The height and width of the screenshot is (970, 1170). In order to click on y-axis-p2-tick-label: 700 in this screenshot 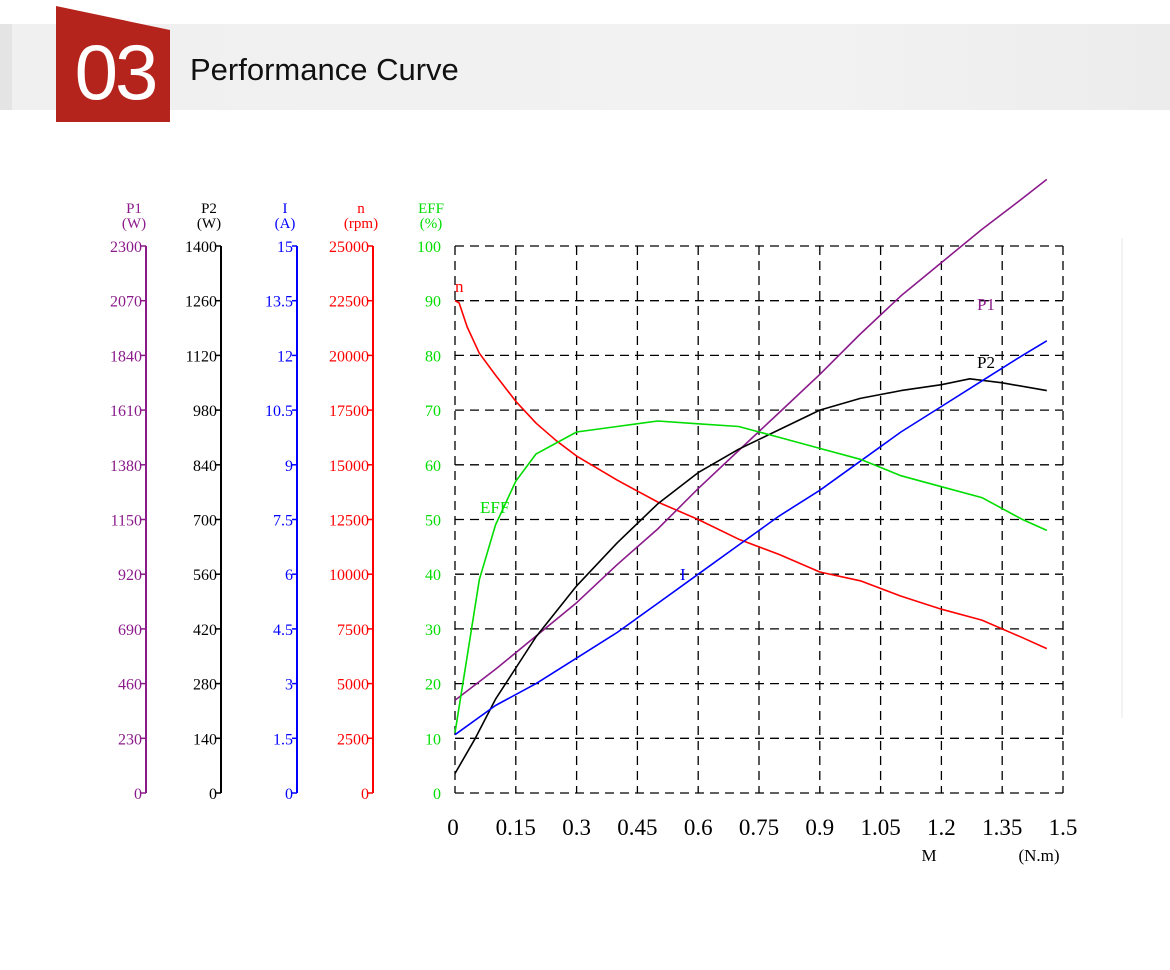, I will do `click(205, 521)`.